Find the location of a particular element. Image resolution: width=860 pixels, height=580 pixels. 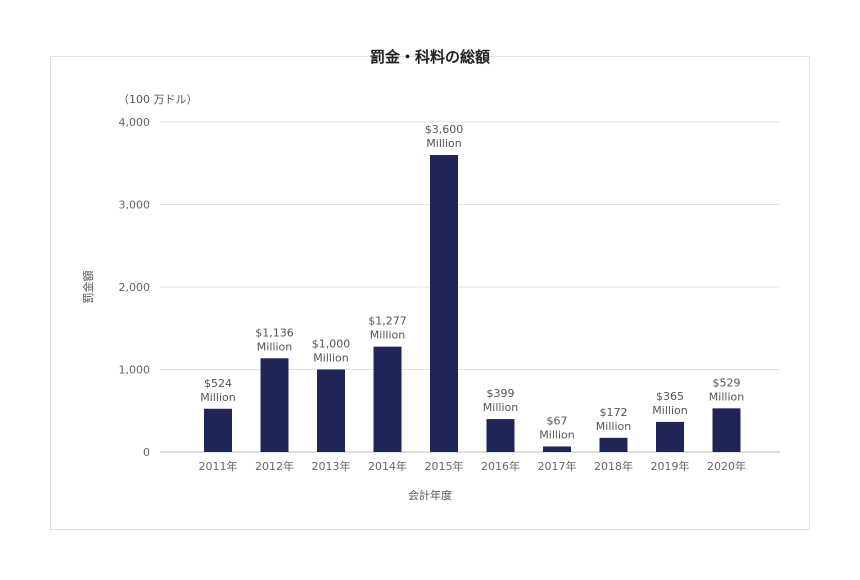

data-label-value: $67 is located at coordinates (557, 420).